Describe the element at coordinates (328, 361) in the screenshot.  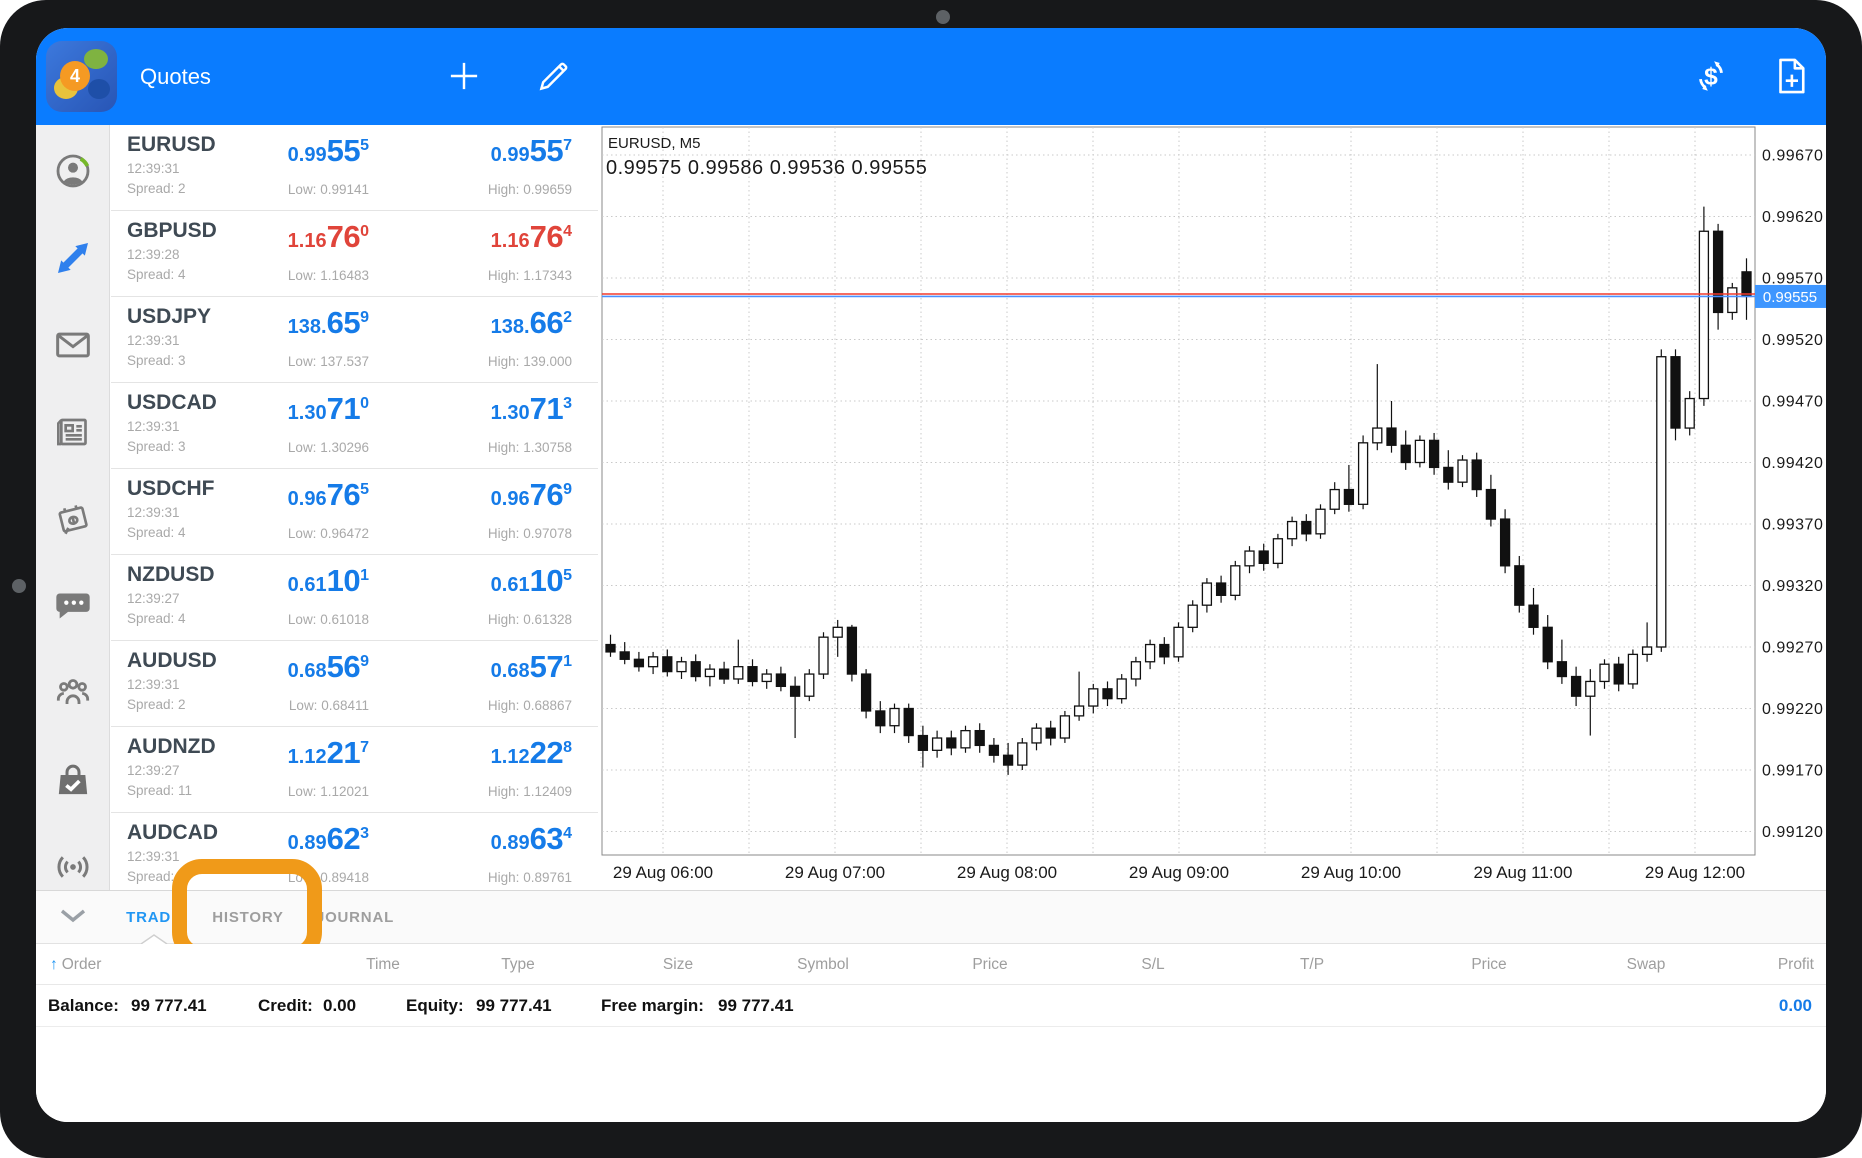
I see `quote-low: Low: 137.537` at that location.